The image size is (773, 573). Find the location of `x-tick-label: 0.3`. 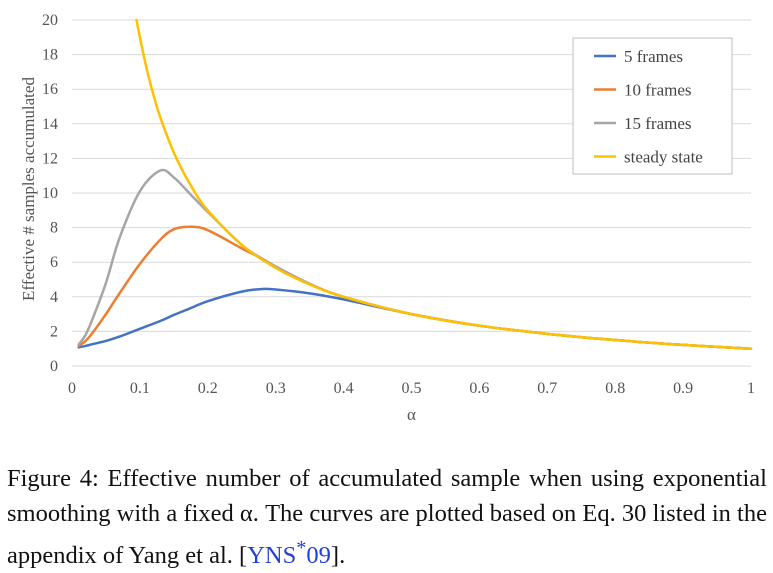

x-tick-label: 0.3 is located at coordinates (276, 388).